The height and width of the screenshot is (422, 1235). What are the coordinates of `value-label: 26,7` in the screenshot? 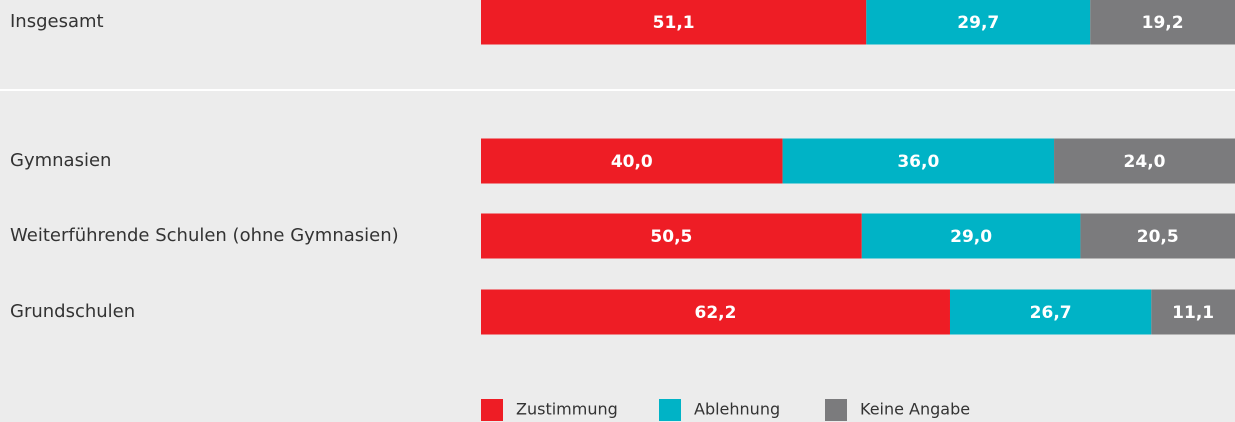 It's located at (1051, 313).